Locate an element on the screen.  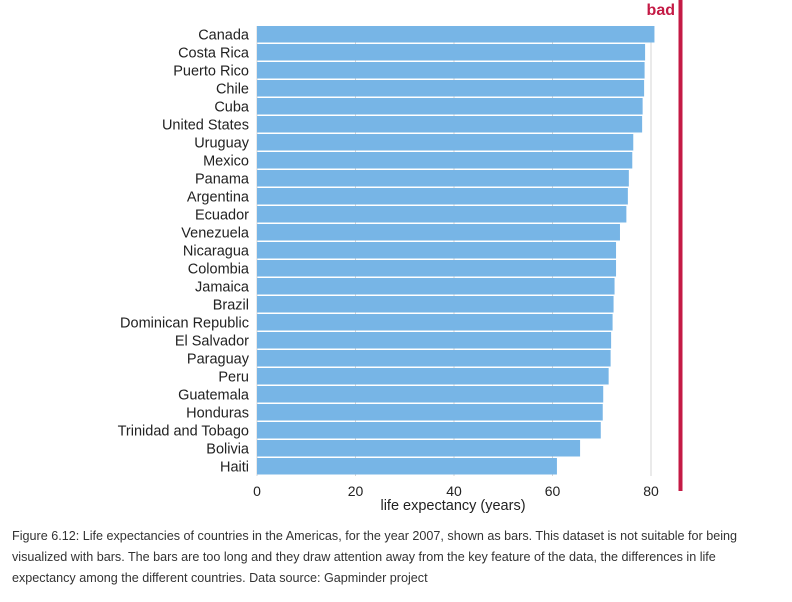
category-label: Mexico is located at coordinates (226, 161).